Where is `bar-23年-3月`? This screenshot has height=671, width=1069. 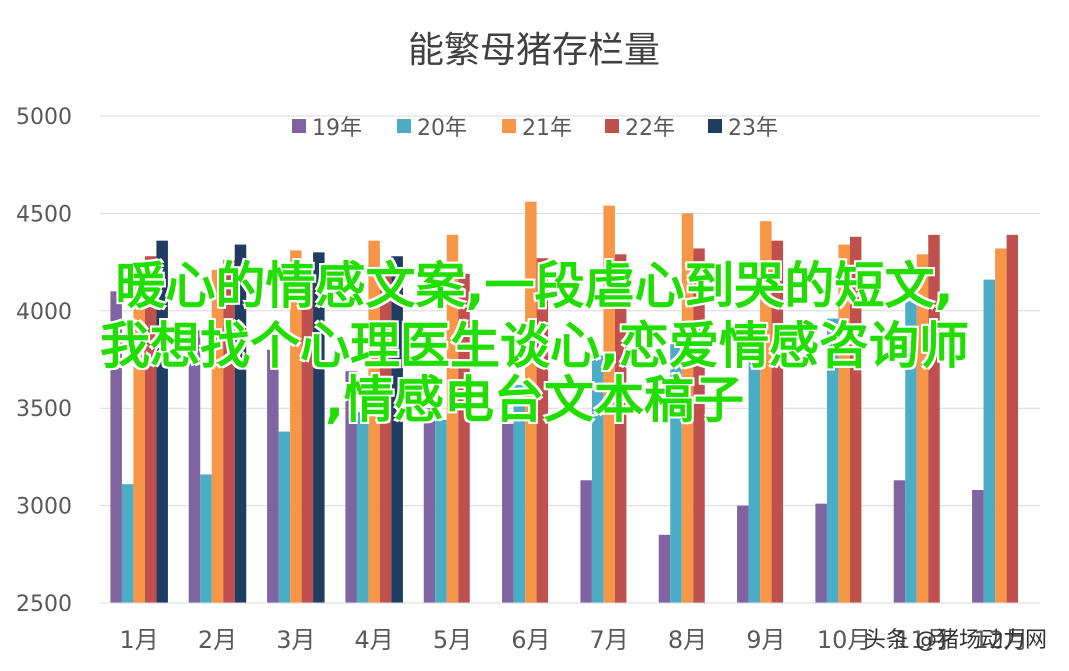 bar-23年-3月 is located at coordinates (319, 428).